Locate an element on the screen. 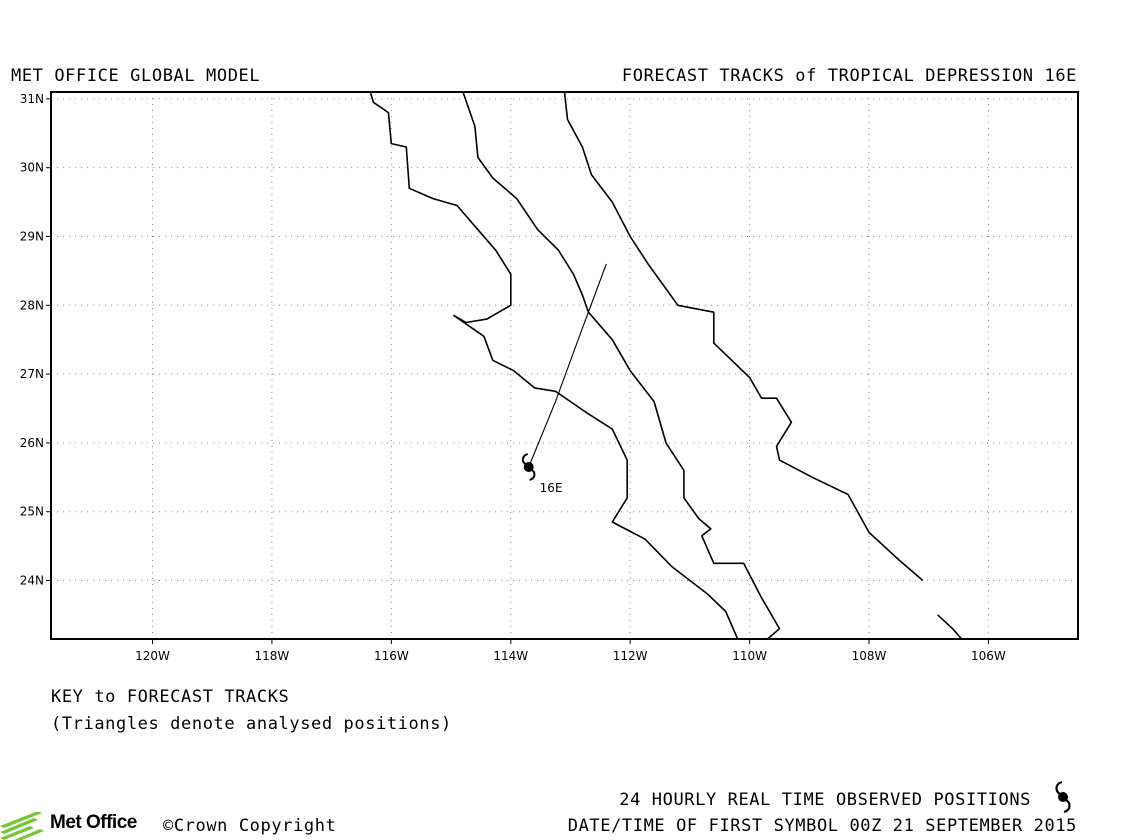  met-office-logo-icon is located at coordinates (22, 826).